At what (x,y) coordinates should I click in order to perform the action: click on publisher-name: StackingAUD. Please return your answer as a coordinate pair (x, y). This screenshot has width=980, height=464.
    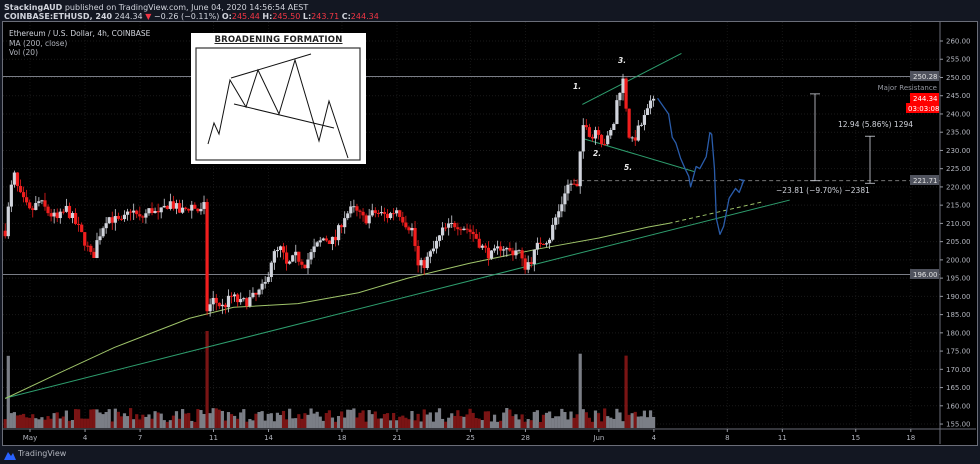
    Looking at the image, I should click on (33, 7).